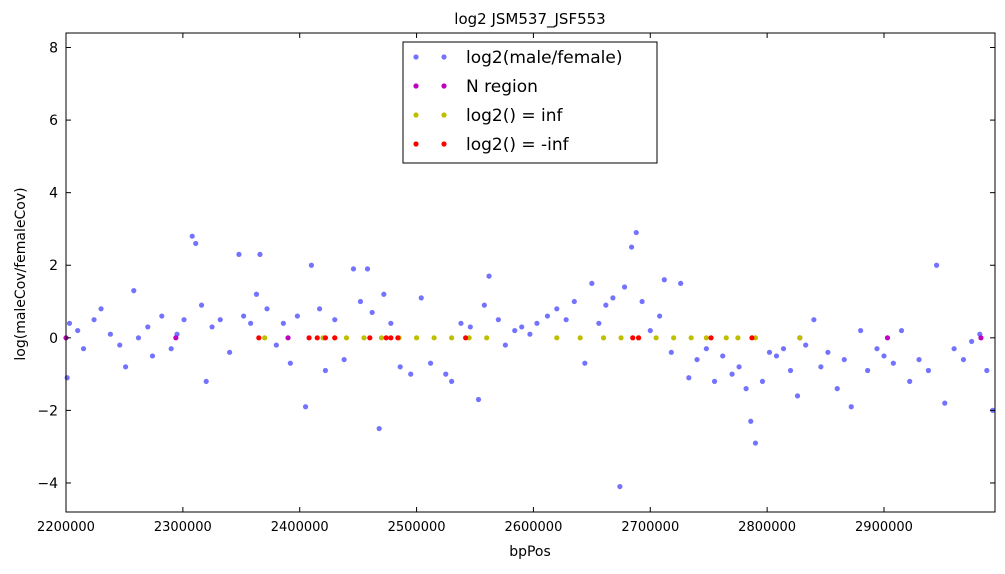  What do you see at coordinates (502, 87) in the screenshot?
I see `legend-label: N region` at bounding box center [502, 87].